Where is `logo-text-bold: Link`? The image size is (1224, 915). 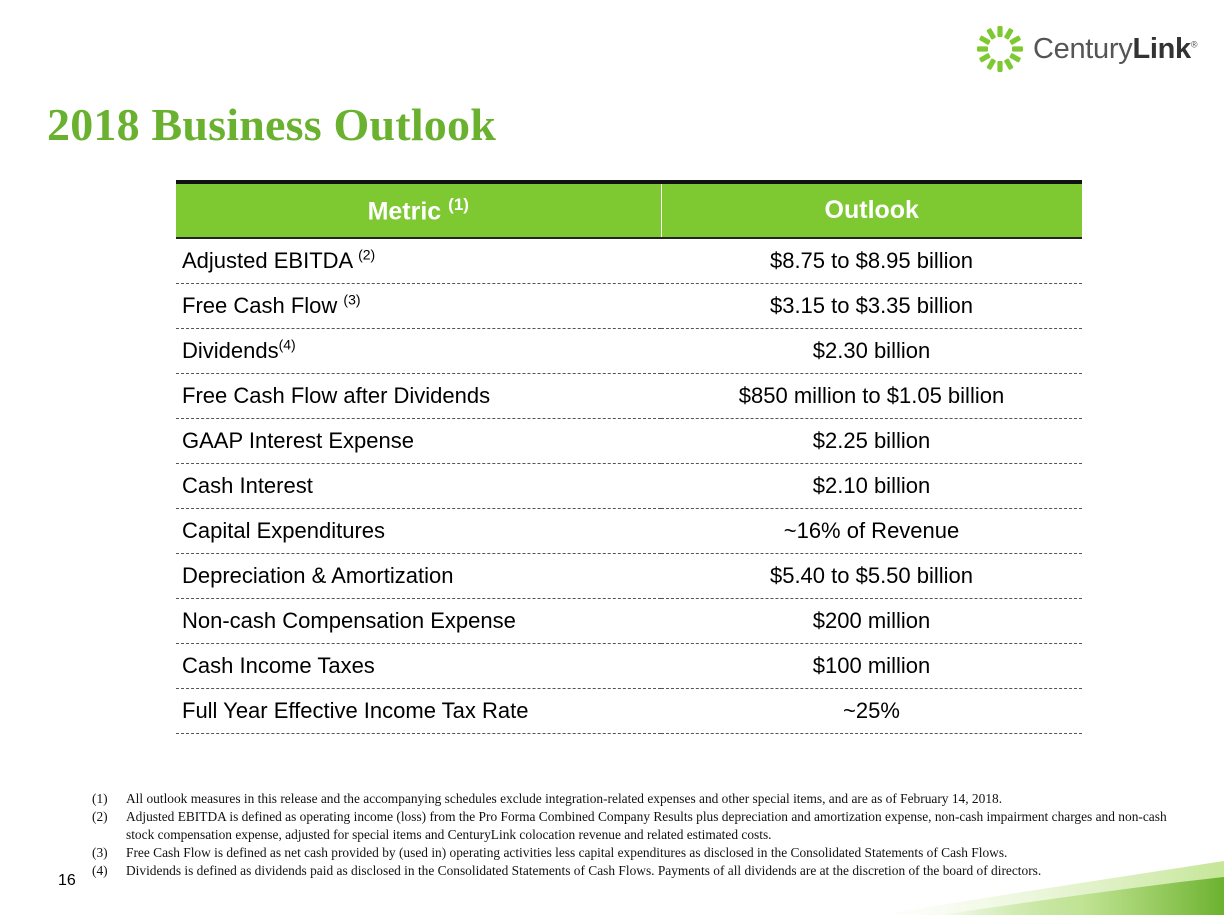 logo-text-bold: Link is located at coordinates (1161, 48).